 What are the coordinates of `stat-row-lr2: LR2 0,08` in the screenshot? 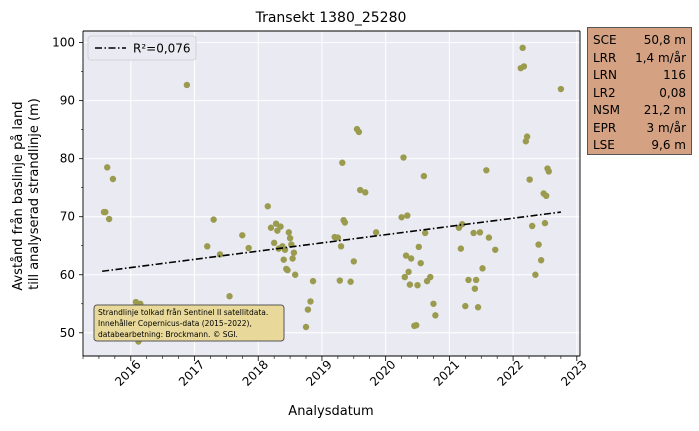 It's located at (639, 94).